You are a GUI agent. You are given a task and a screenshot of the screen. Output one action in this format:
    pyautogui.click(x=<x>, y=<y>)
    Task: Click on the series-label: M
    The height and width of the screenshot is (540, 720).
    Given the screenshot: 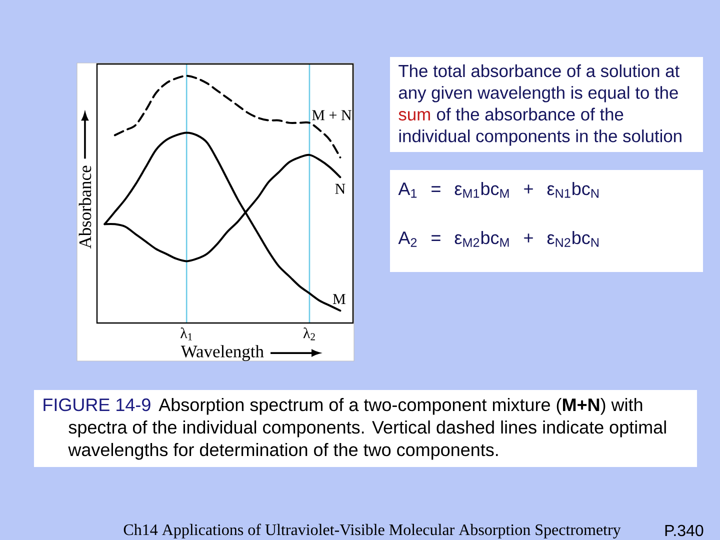 What is the action you would take?
    pyautogui.click(x=339, y=299)
    